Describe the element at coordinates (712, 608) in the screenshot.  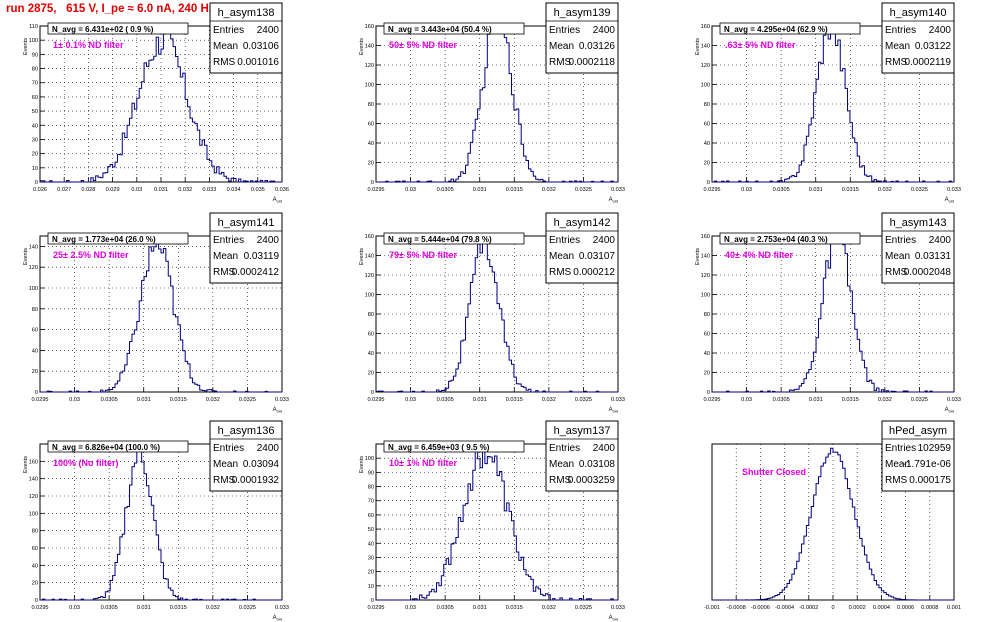
I see `x-tick-label: -0.001` at that location.